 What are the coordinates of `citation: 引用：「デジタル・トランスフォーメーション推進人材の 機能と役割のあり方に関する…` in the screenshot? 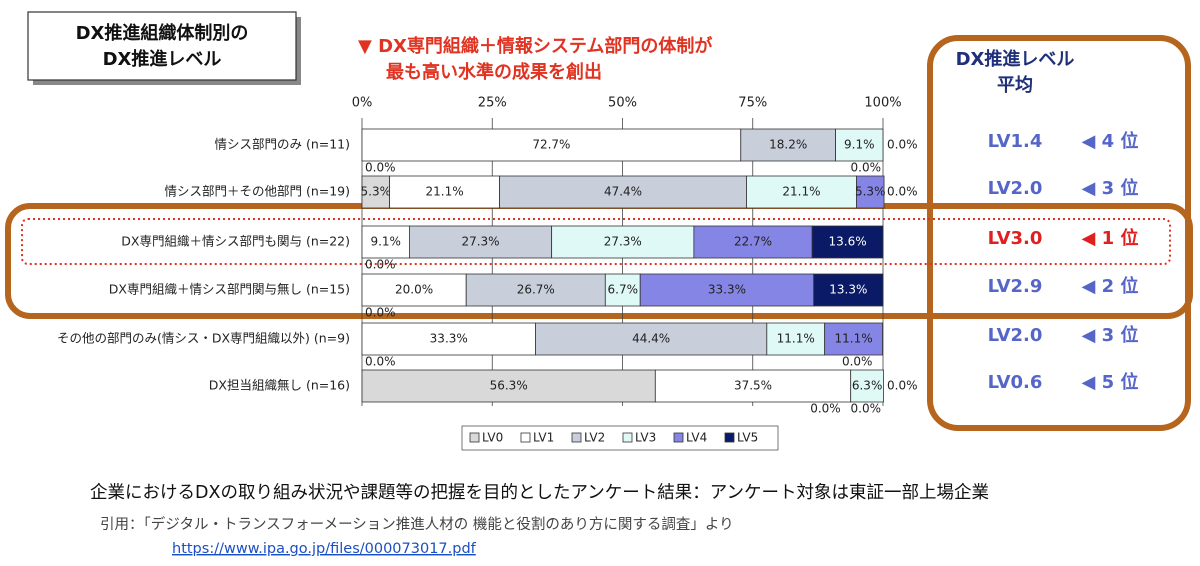 It's located at (417, 524).